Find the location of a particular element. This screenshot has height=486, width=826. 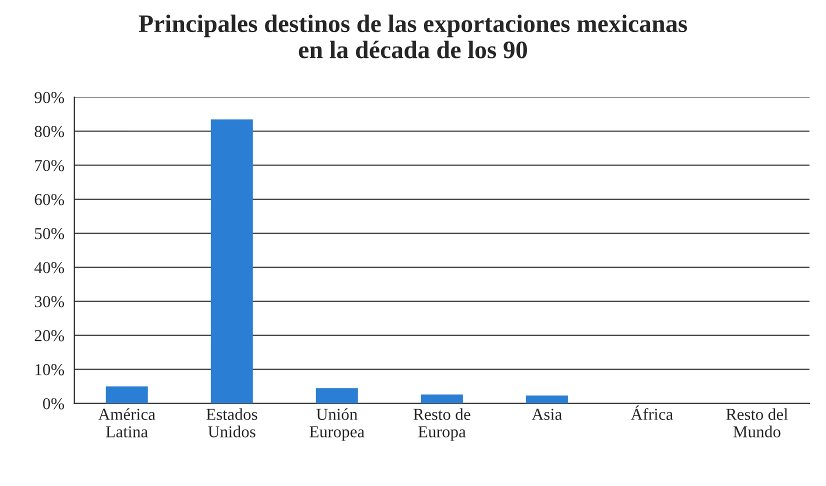

x-tick-label: Estados Unidos is located at coordinates (232, 423).